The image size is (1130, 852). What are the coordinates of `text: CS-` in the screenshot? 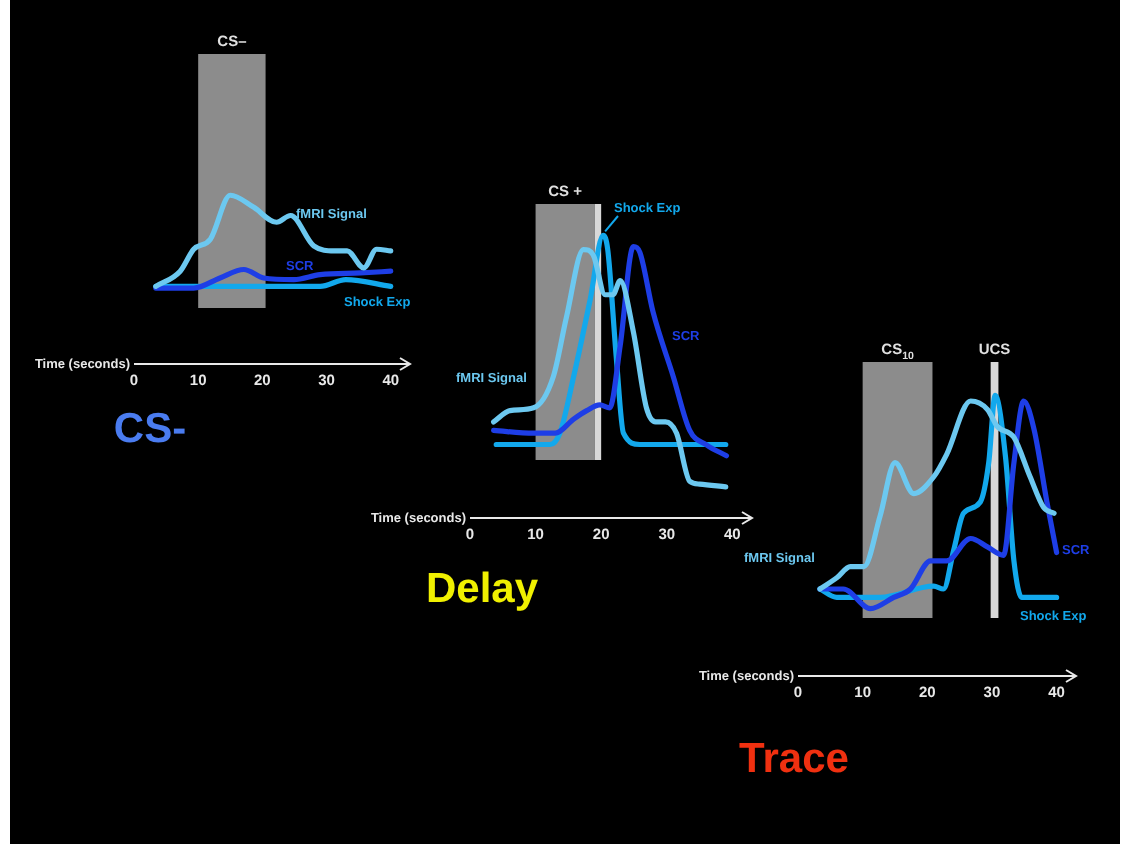 It's located at (150, 430).